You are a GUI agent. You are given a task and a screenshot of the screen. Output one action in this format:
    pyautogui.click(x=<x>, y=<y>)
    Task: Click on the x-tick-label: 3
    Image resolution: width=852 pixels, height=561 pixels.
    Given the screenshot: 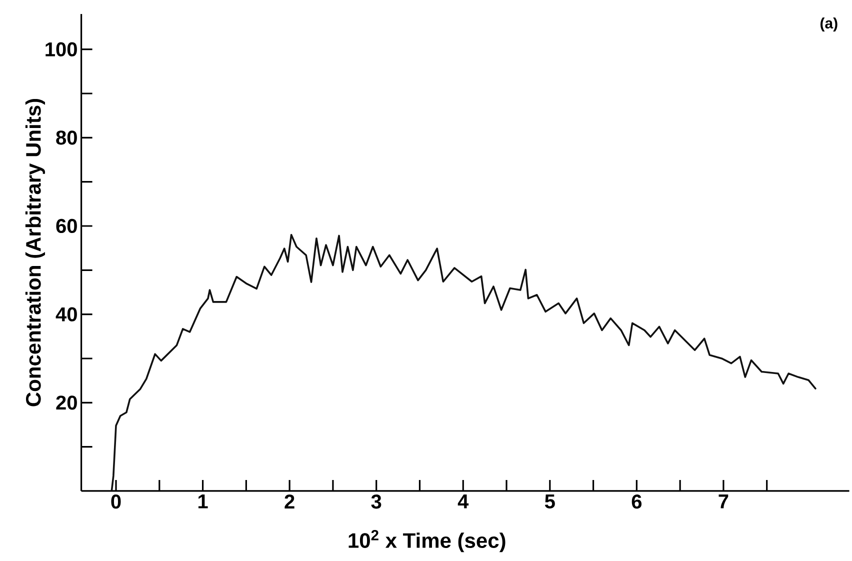 What is the action you would take?
    pyautogui.click(x=376, y=501)
    